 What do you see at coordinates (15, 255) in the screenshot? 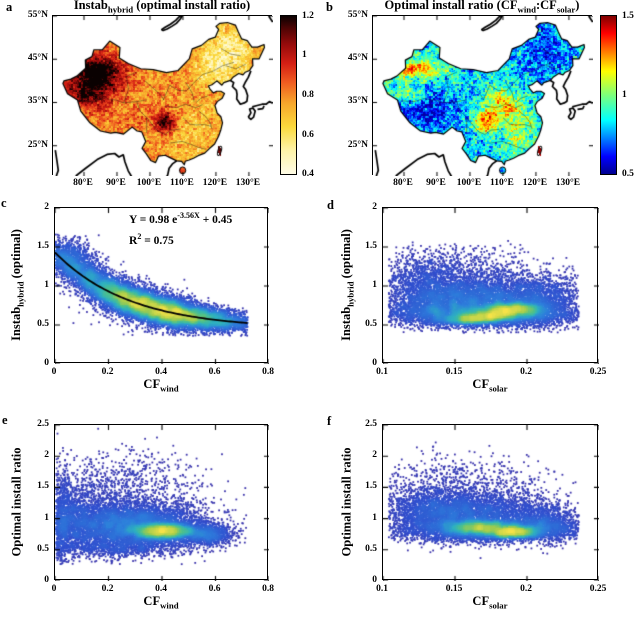
I see `text-run: (optimal)` at bounding box center [15, 255].